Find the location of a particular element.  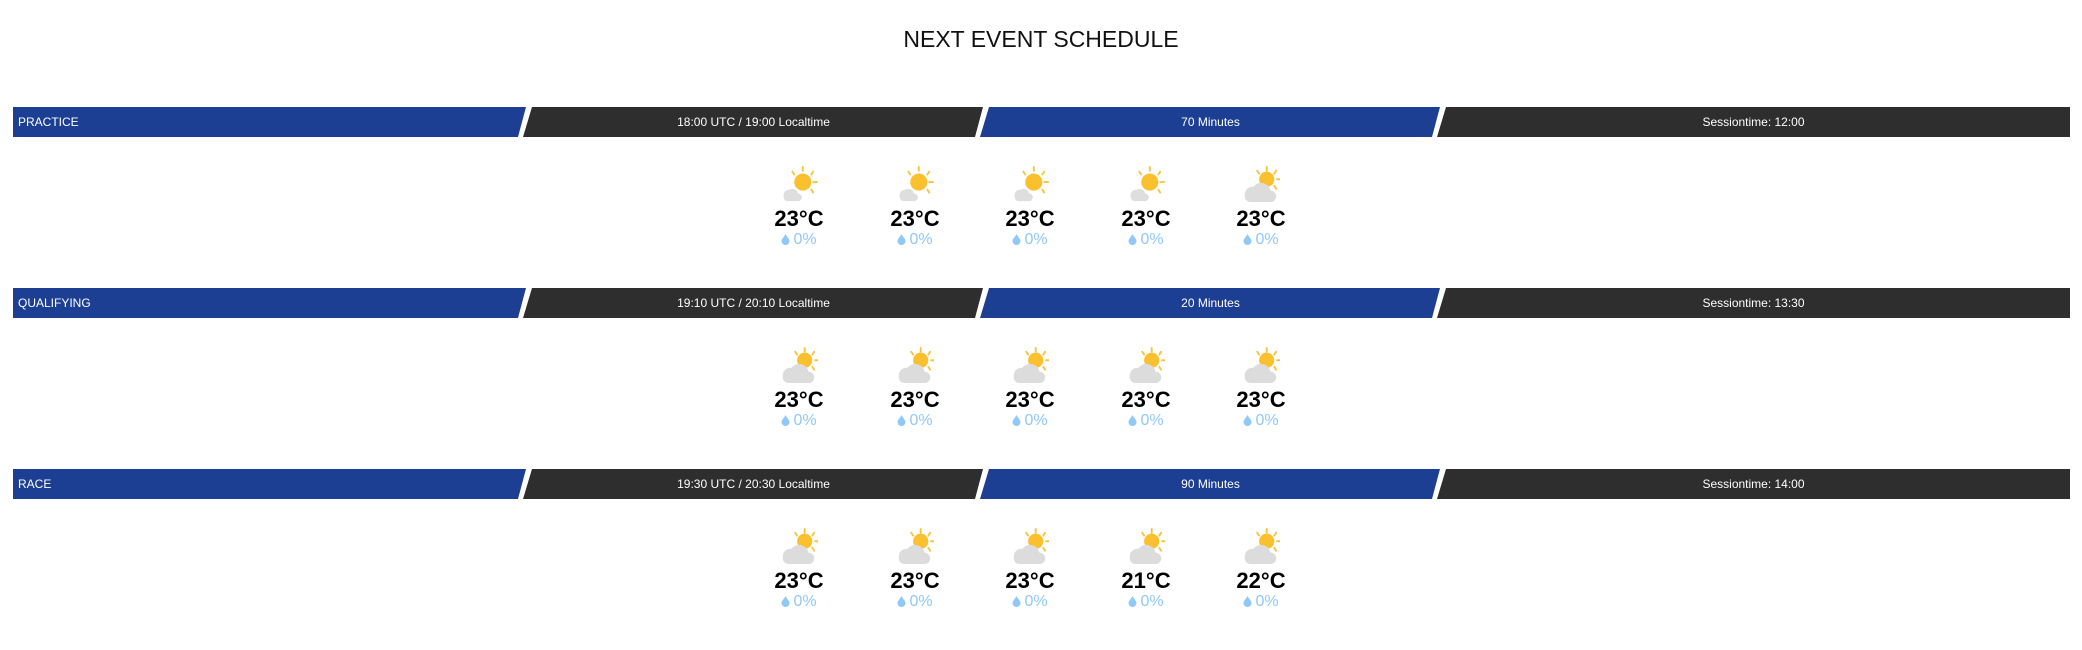

forecast-item: 21°C 0% is located at coordinates (1146, 569).